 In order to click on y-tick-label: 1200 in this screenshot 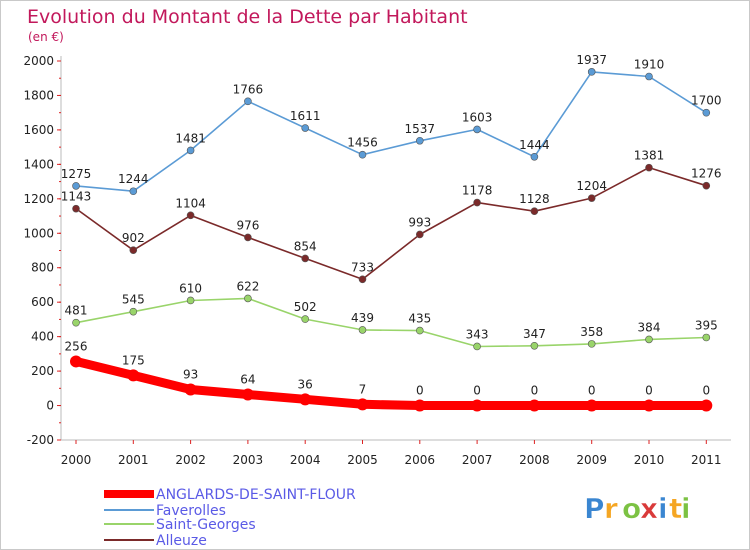, I will do `click(38, 199)`.